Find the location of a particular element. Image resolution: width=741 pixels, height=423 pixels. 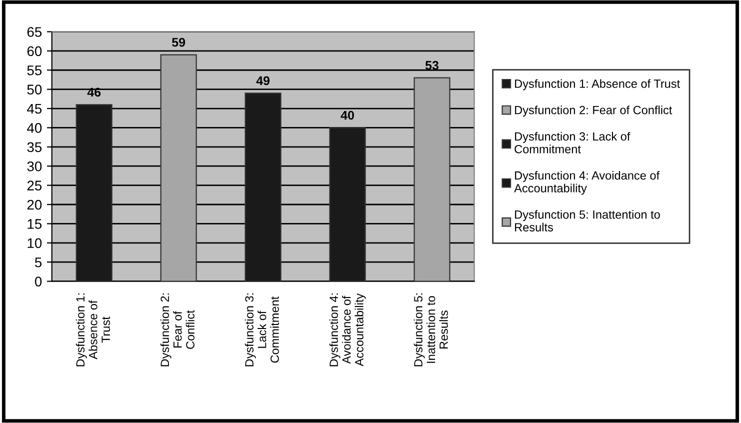

y-tick-label: 45 is located at coordinates (34, 109).